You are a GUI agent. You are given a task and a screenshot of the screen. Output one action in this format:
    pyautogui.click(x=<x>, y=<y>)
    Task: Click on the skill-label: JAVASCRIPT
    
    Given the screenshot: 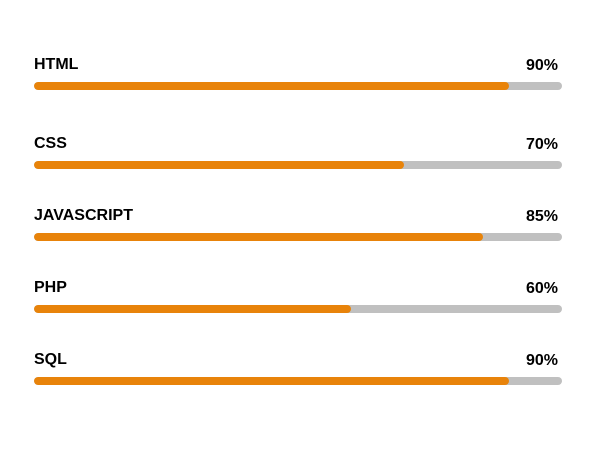 What is the action you would take?
    pyautogui.click(x=83, y=215)
    